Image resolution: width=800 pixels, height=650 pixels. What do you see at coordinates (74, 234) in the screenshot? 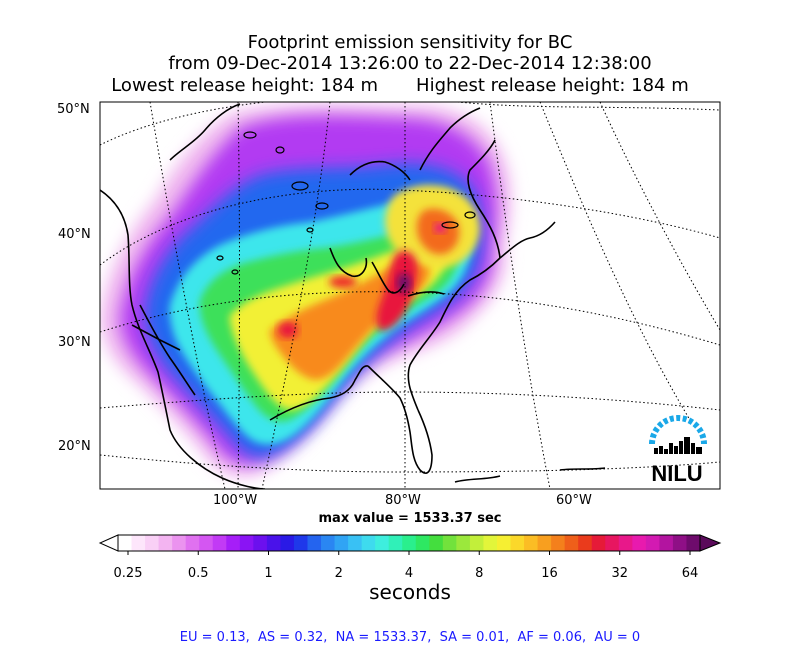
I see `lat-label-40n: 40°N` at bounding box center [74, 234].